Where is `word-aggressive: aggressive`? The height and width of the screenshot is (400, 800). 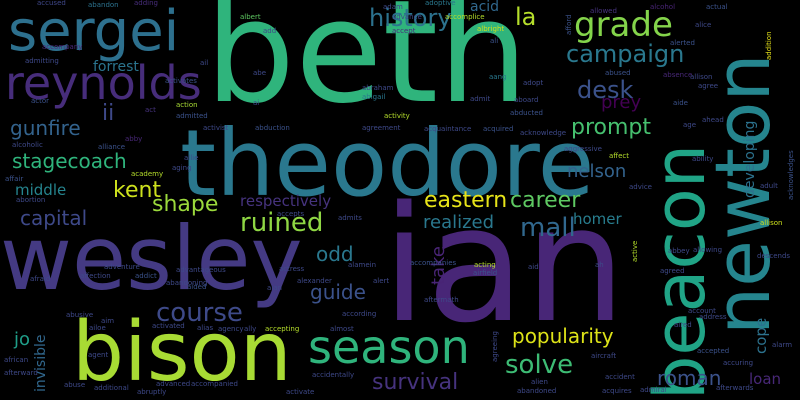
word-aggressive: aggressive is located at coordinates (583, 149).